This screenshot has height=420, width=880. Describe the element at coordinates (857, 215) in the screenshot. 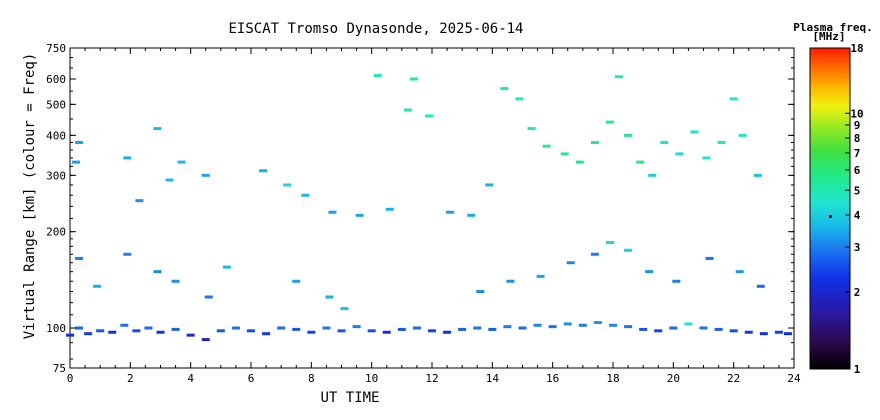

I see `colorbar-tick-label: 4` at that location.